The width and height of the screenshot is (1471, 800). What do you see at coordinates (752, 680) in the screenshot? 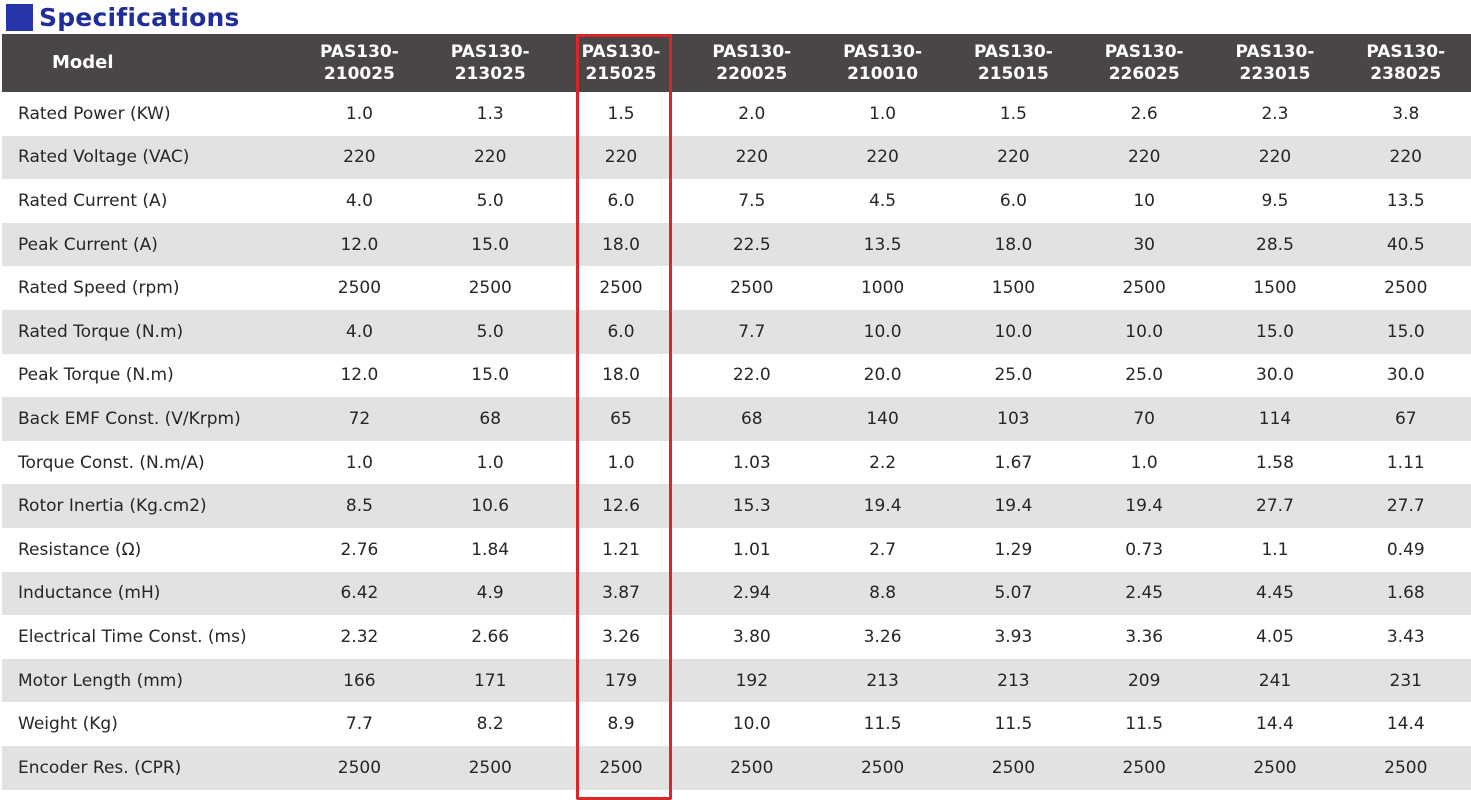
I see `table-cell: 192` at bounding box center [752, 680].